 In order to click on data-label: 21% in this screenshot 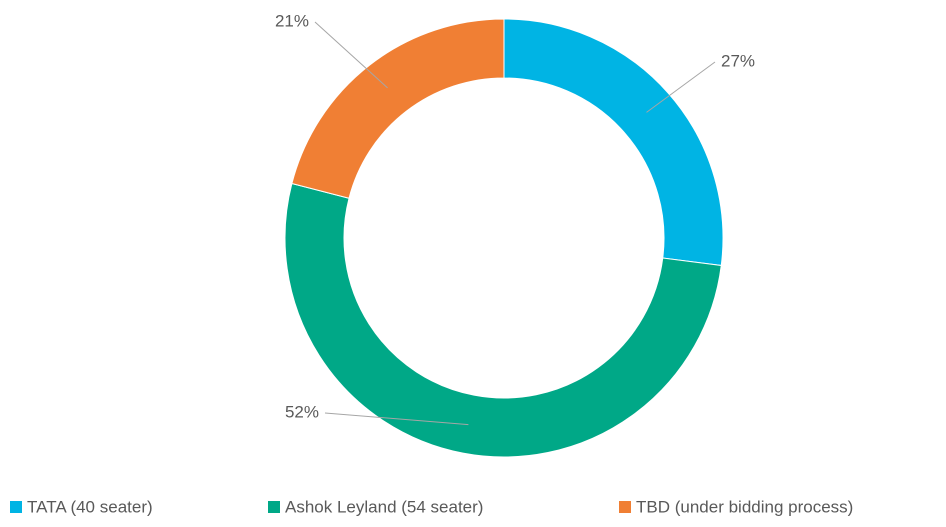, I will do `click(292, 20)`.